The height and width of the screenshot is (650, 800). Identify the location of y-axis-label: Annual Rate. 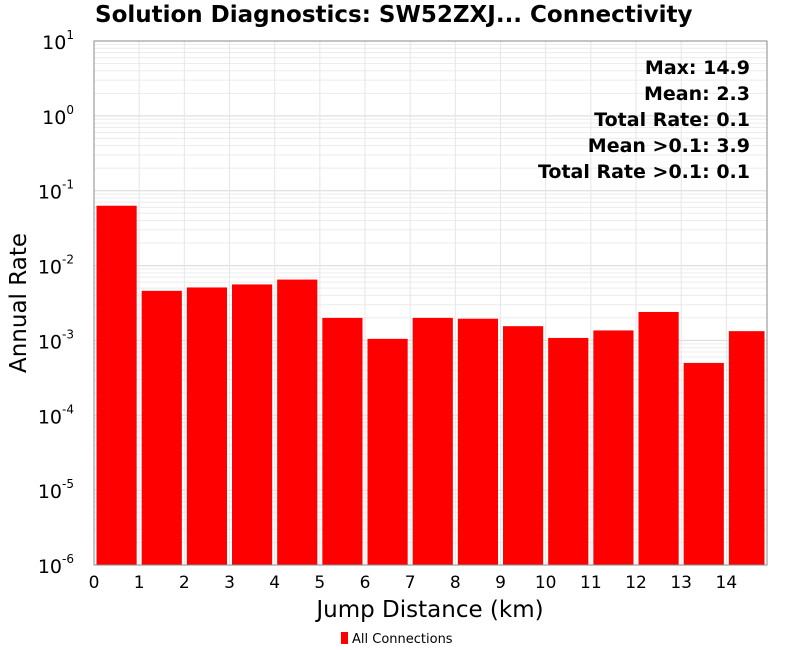
(19, 303).